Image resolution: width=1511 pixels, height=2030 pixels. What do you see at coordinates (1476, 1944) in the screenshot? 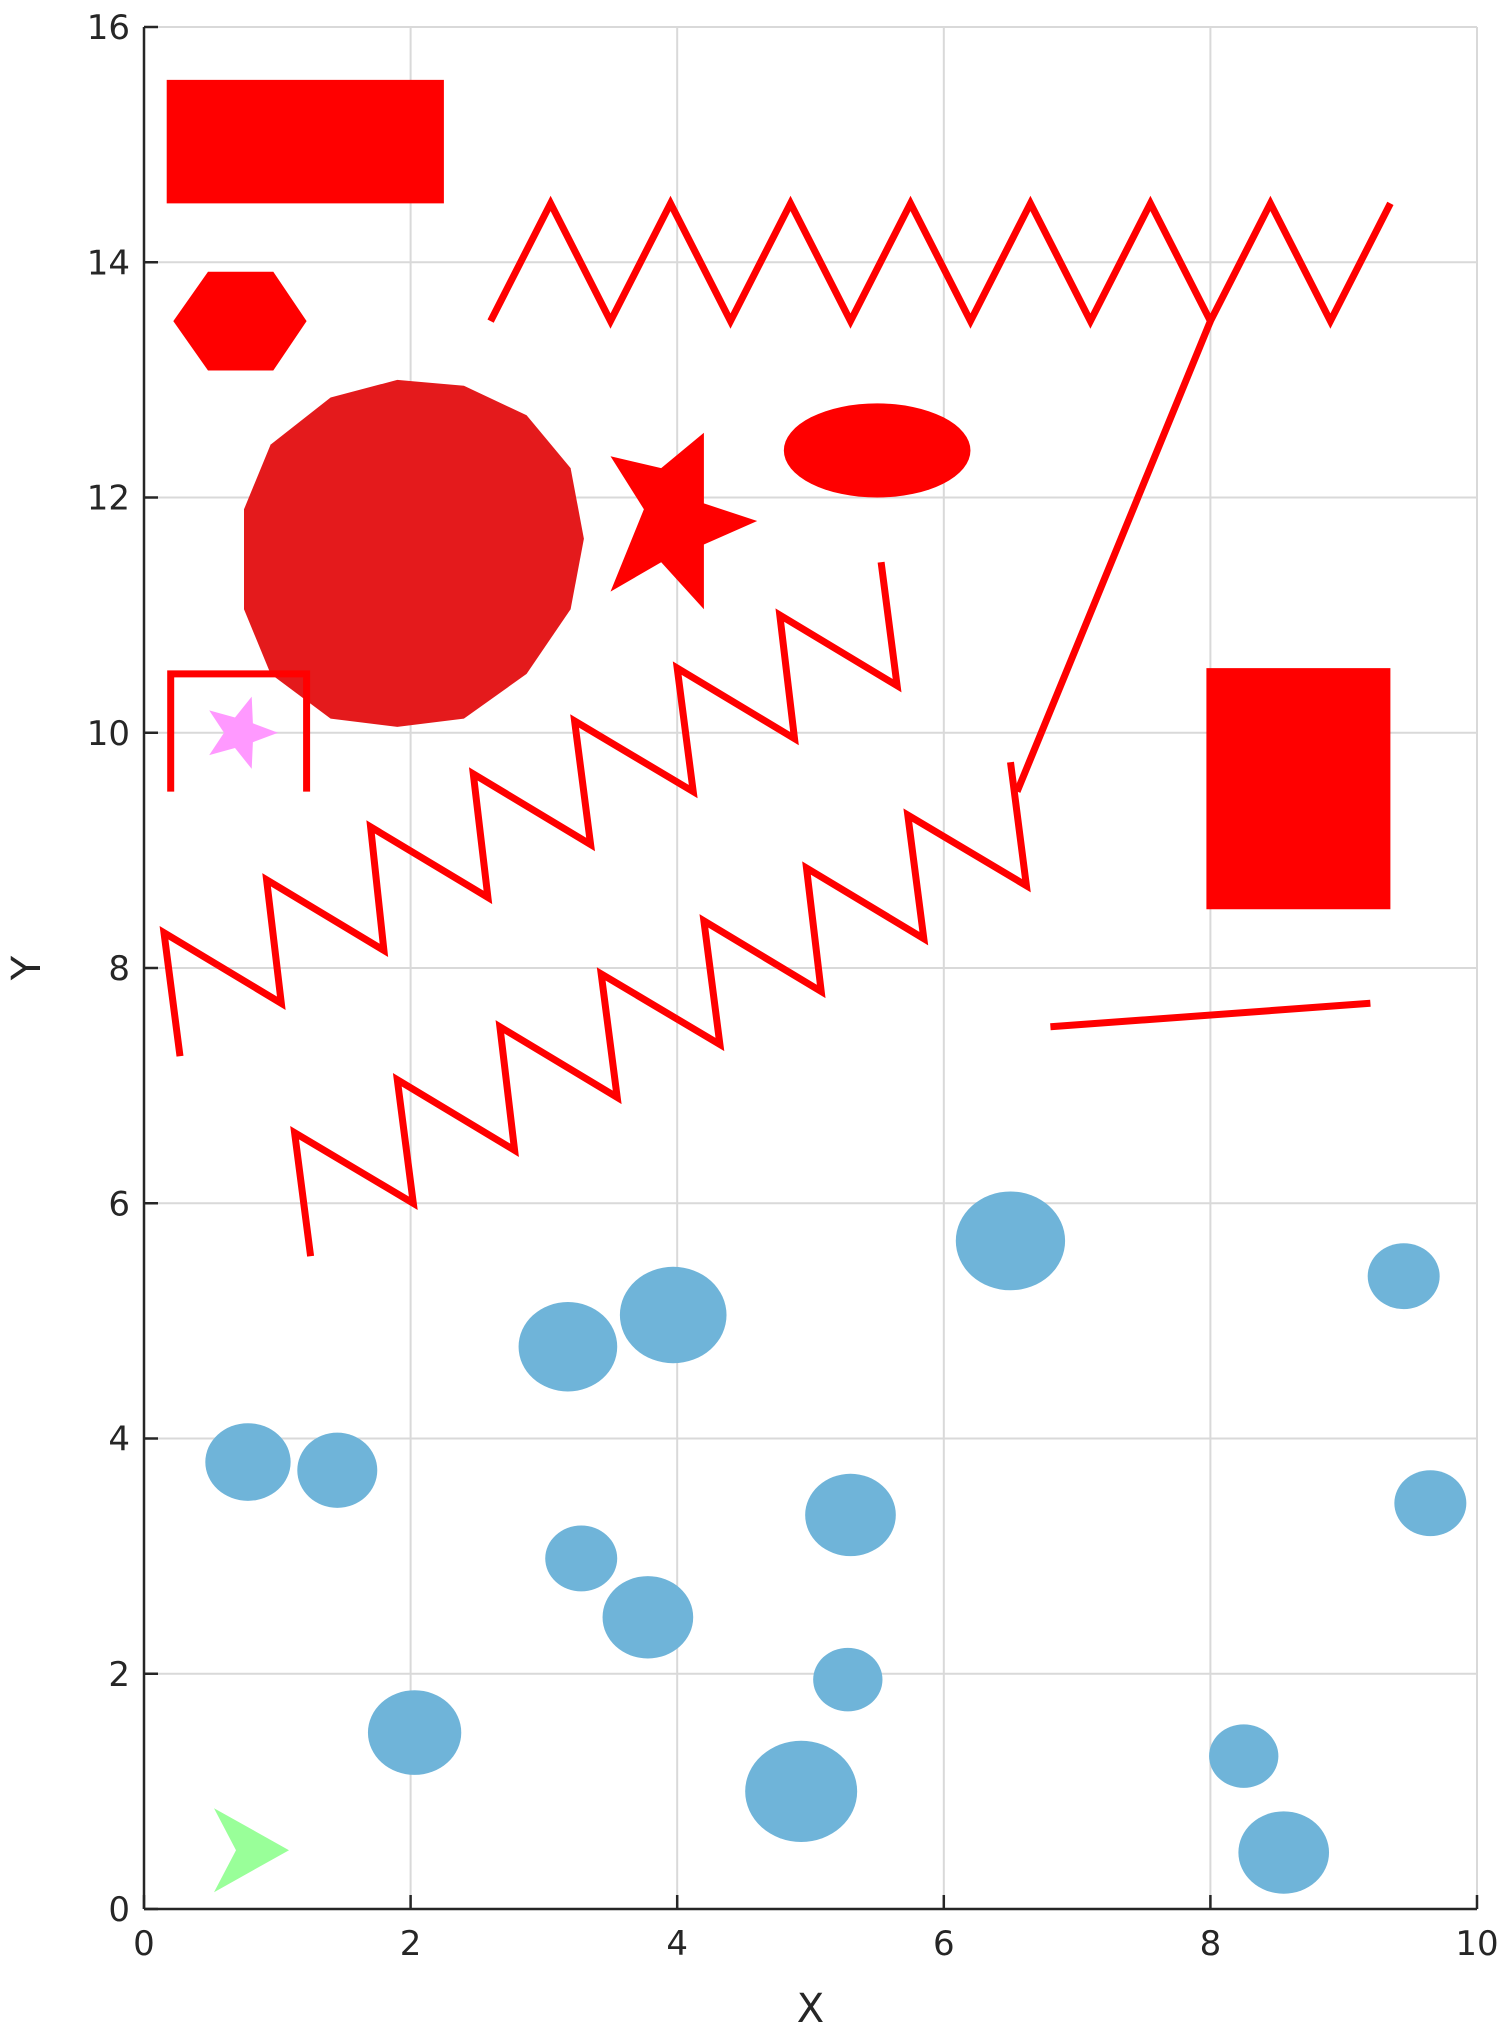
I see `x-tick-label-10: 10` at bounding box center [1476, 1944].